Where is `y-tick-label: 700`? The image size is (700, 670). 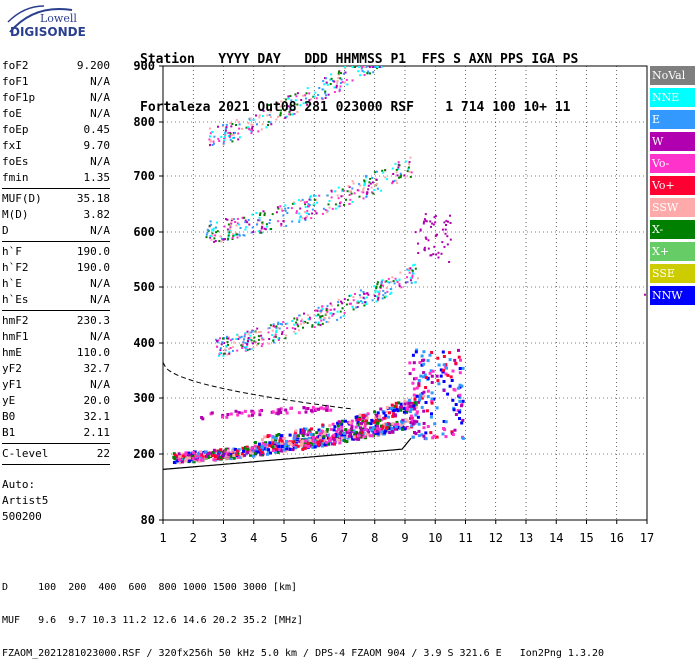 y-tick-label: 700 is located at coordinates (144, 176).